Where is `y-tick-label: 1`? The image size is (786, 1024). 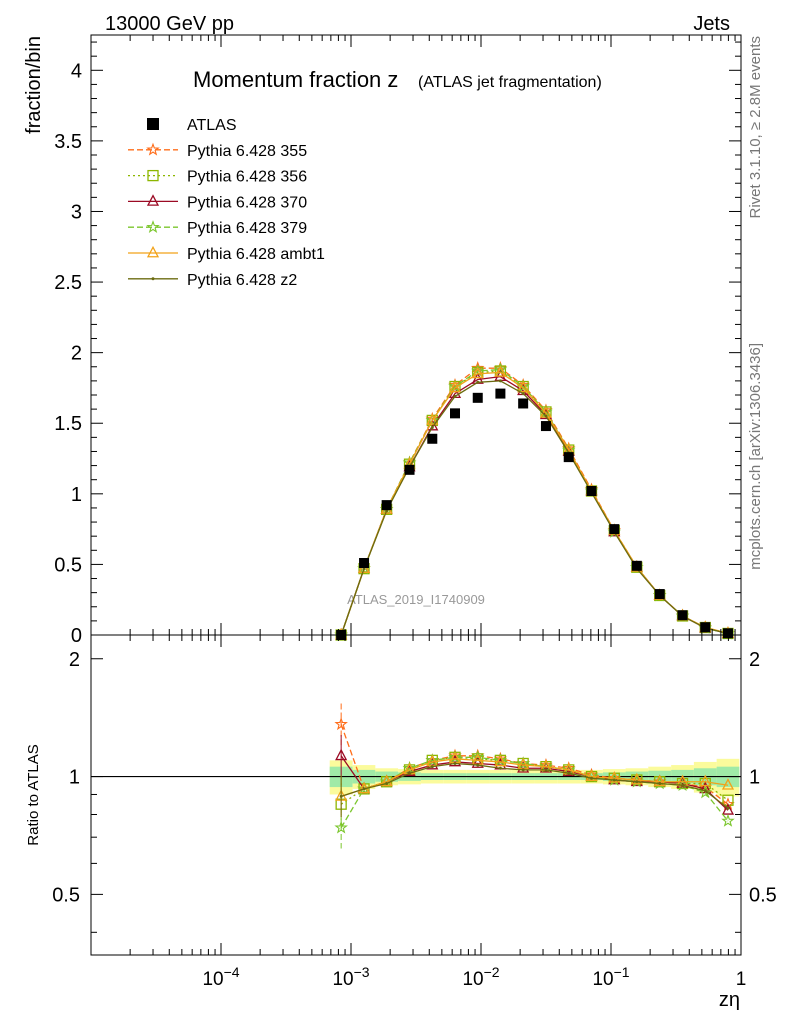
y-tick-label: 1 is located at coordinates (76, 495).